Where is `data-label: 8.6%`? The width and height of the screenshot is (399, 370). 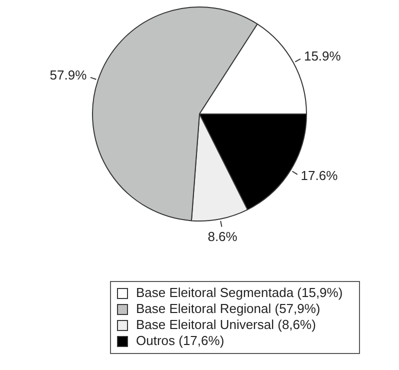 data-label: 8.6% is located at coordinates (223, 236).